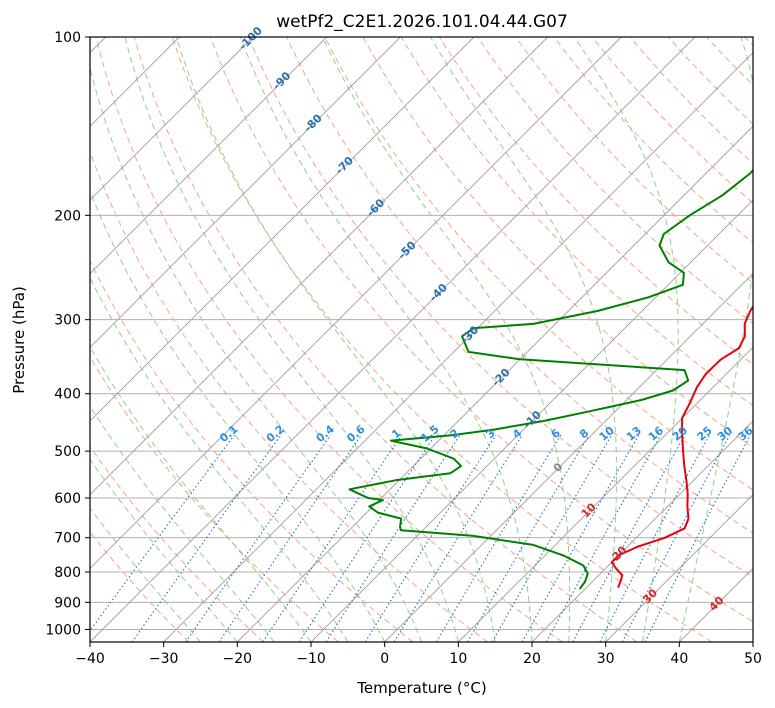 The width and height of the screenshot is (775, 708). I want to click on x-tick-label: 40, so click(679, 659).